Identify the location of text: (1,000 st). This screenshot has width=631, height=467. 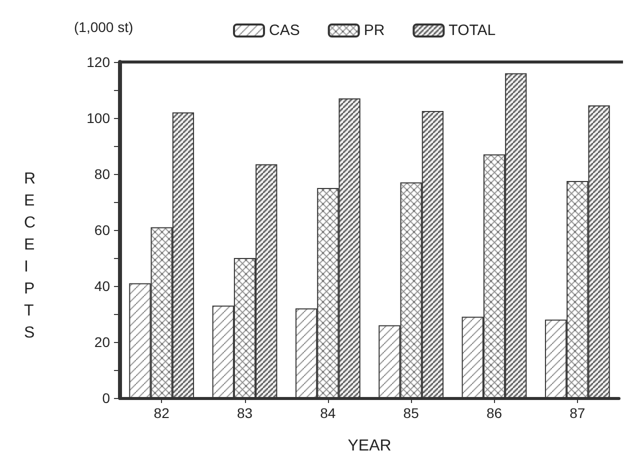
(104, 27).